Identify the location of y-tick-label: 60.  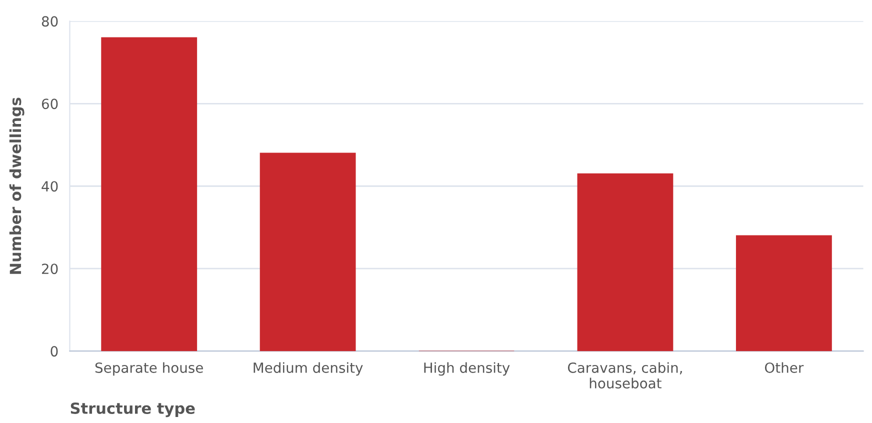
(50, 104).